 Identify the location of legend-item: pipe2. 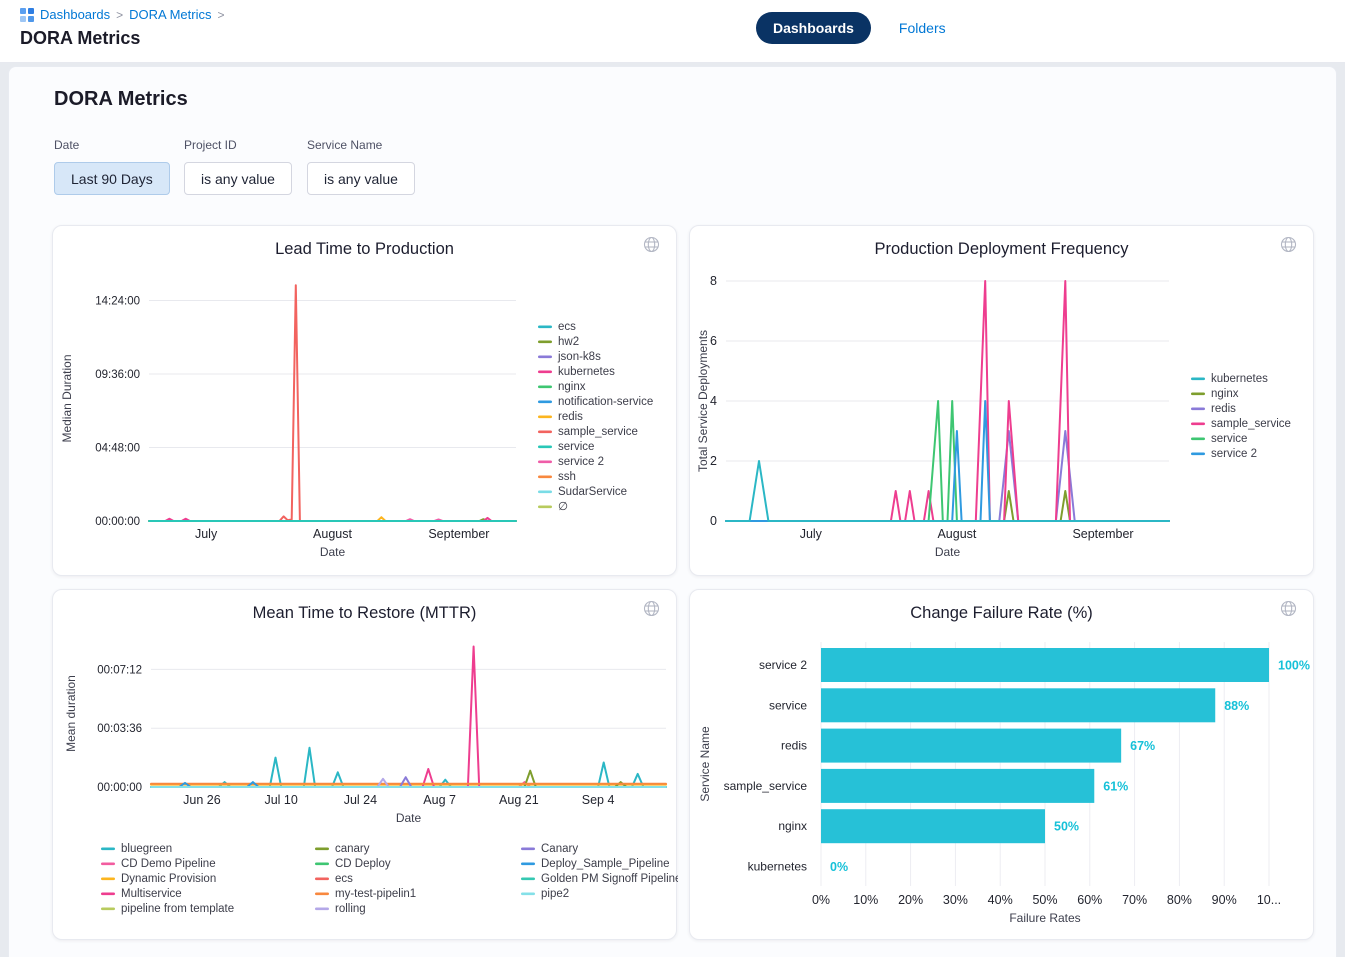
(555, 894).